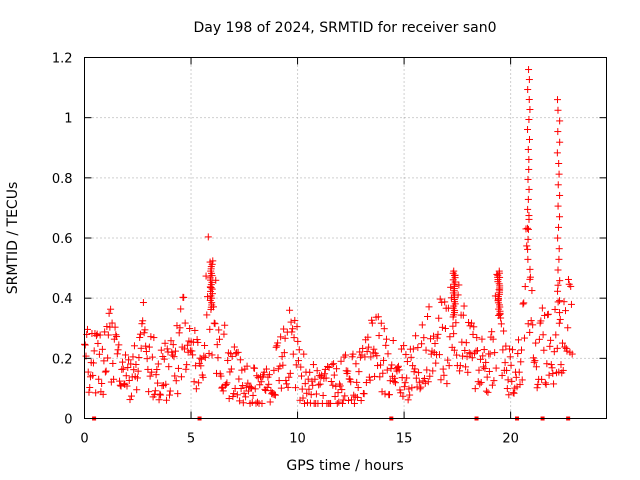 This screenshot has height=480, width=640. Describe the element at coordinates (62, 179) in the screenshot. I see `y-tick-label: 0.8` at that location.